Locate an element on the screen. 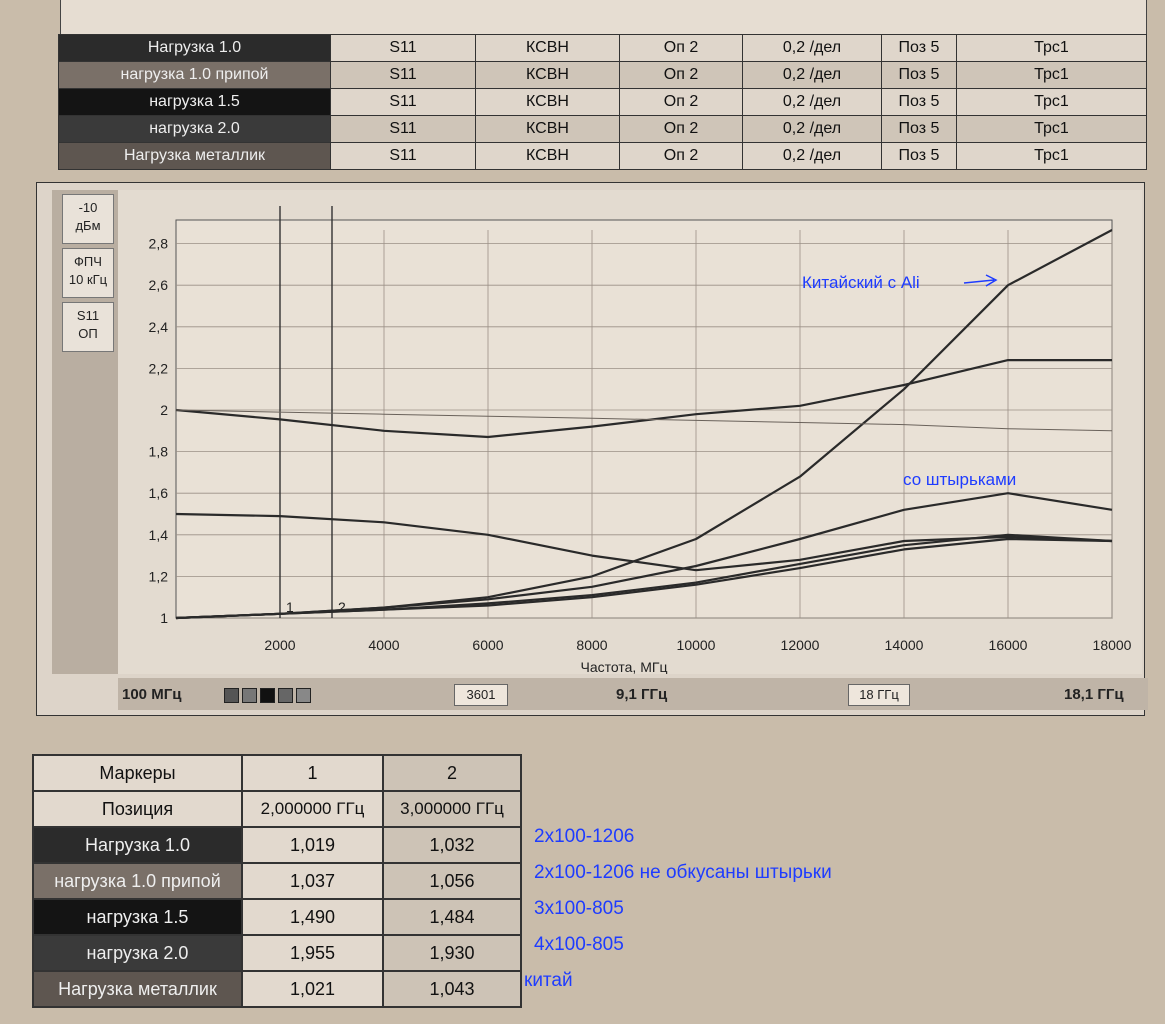 Image resolution: width=1165 pixels, height=1024 pixels. marker-row: Нагрузка 1.0 1,019 1,032 is located at coordinates (277, 845).